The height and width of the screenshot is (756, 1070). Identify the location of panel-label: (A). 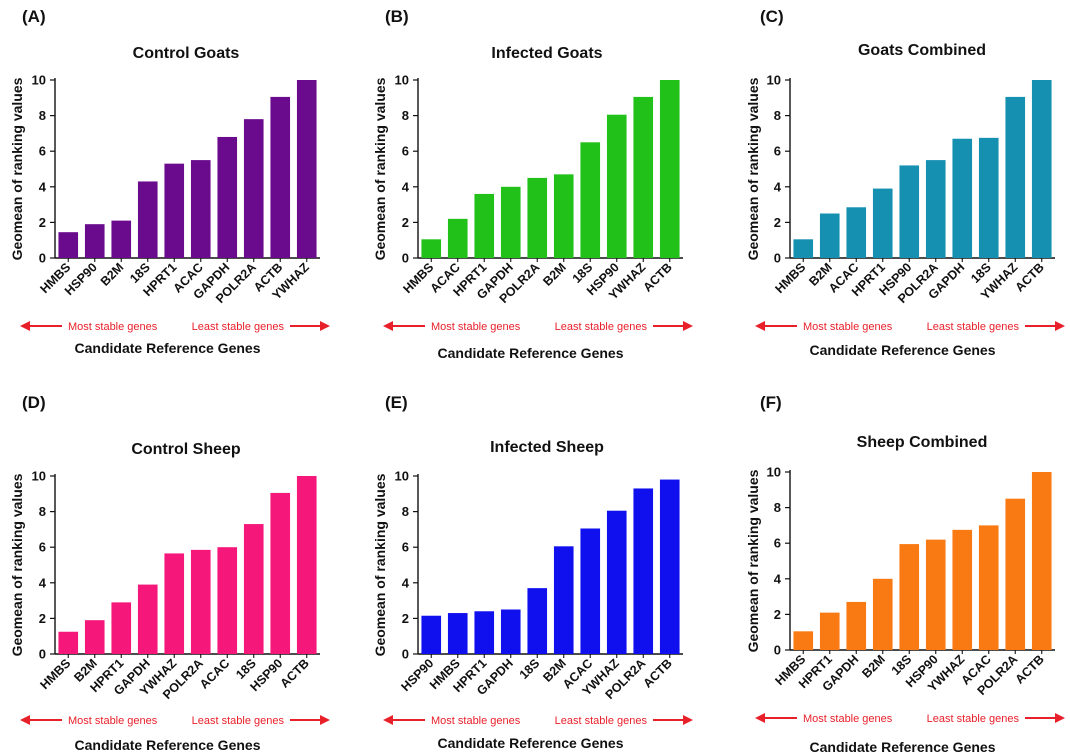
(34, 16).